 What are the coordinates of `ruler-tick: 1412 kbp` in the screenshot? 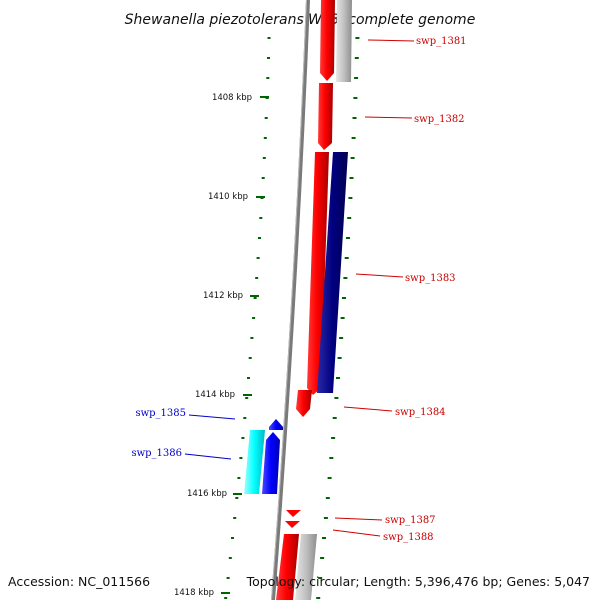 It's located at (231, 296).